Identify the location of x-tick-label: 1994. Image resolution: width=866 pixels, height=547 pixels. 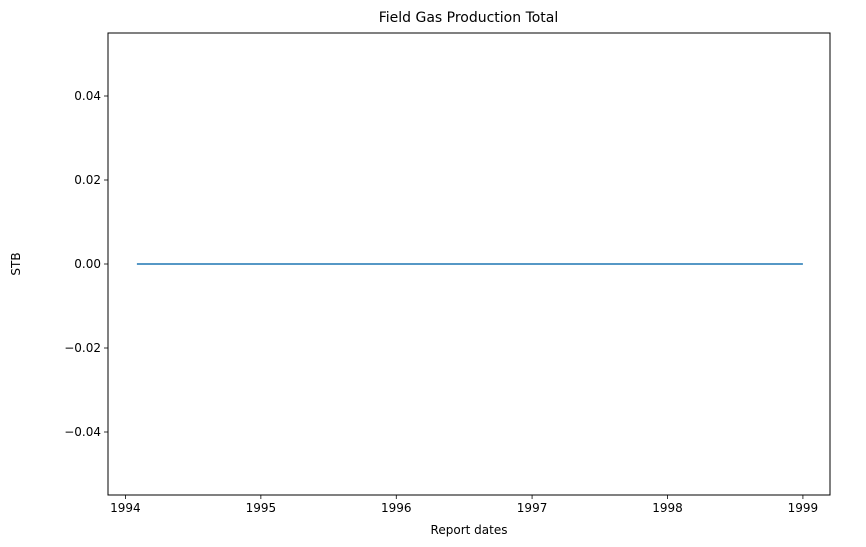
(125, 508).